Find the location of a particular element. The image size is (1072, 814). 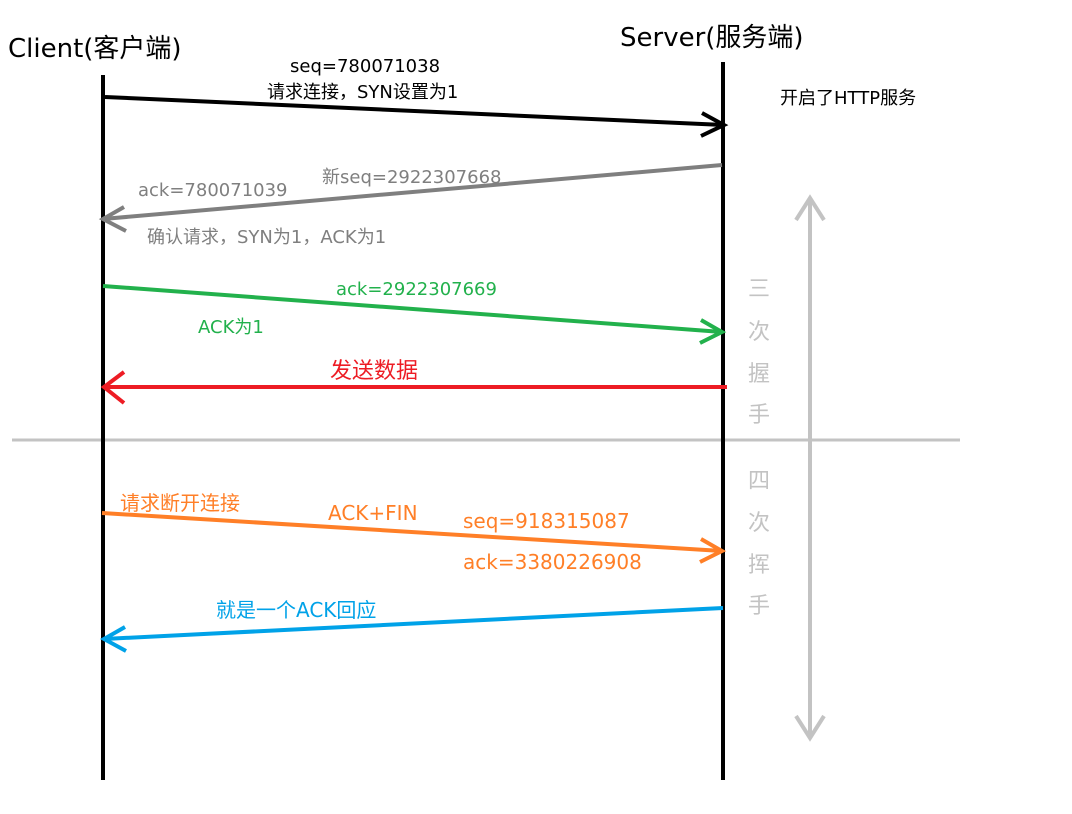

phase-wave-label: 四 次 挥 手 is located at coordinates (759, 544).